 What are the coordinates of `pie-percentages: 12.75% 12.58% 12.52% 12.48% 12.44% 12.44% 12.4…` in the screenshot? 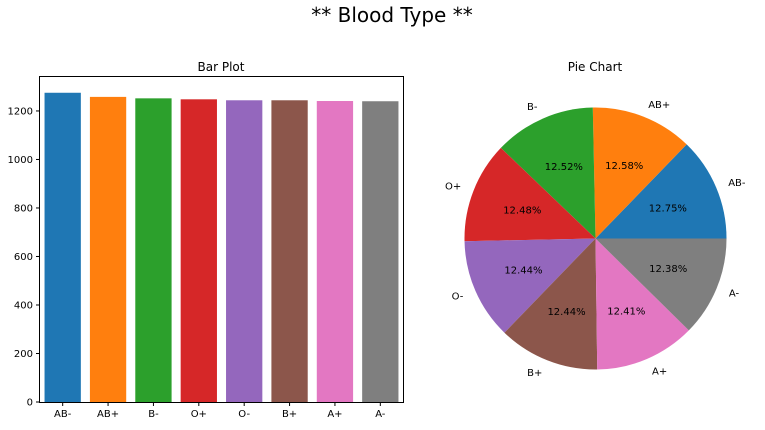 It's located at (595, 239).